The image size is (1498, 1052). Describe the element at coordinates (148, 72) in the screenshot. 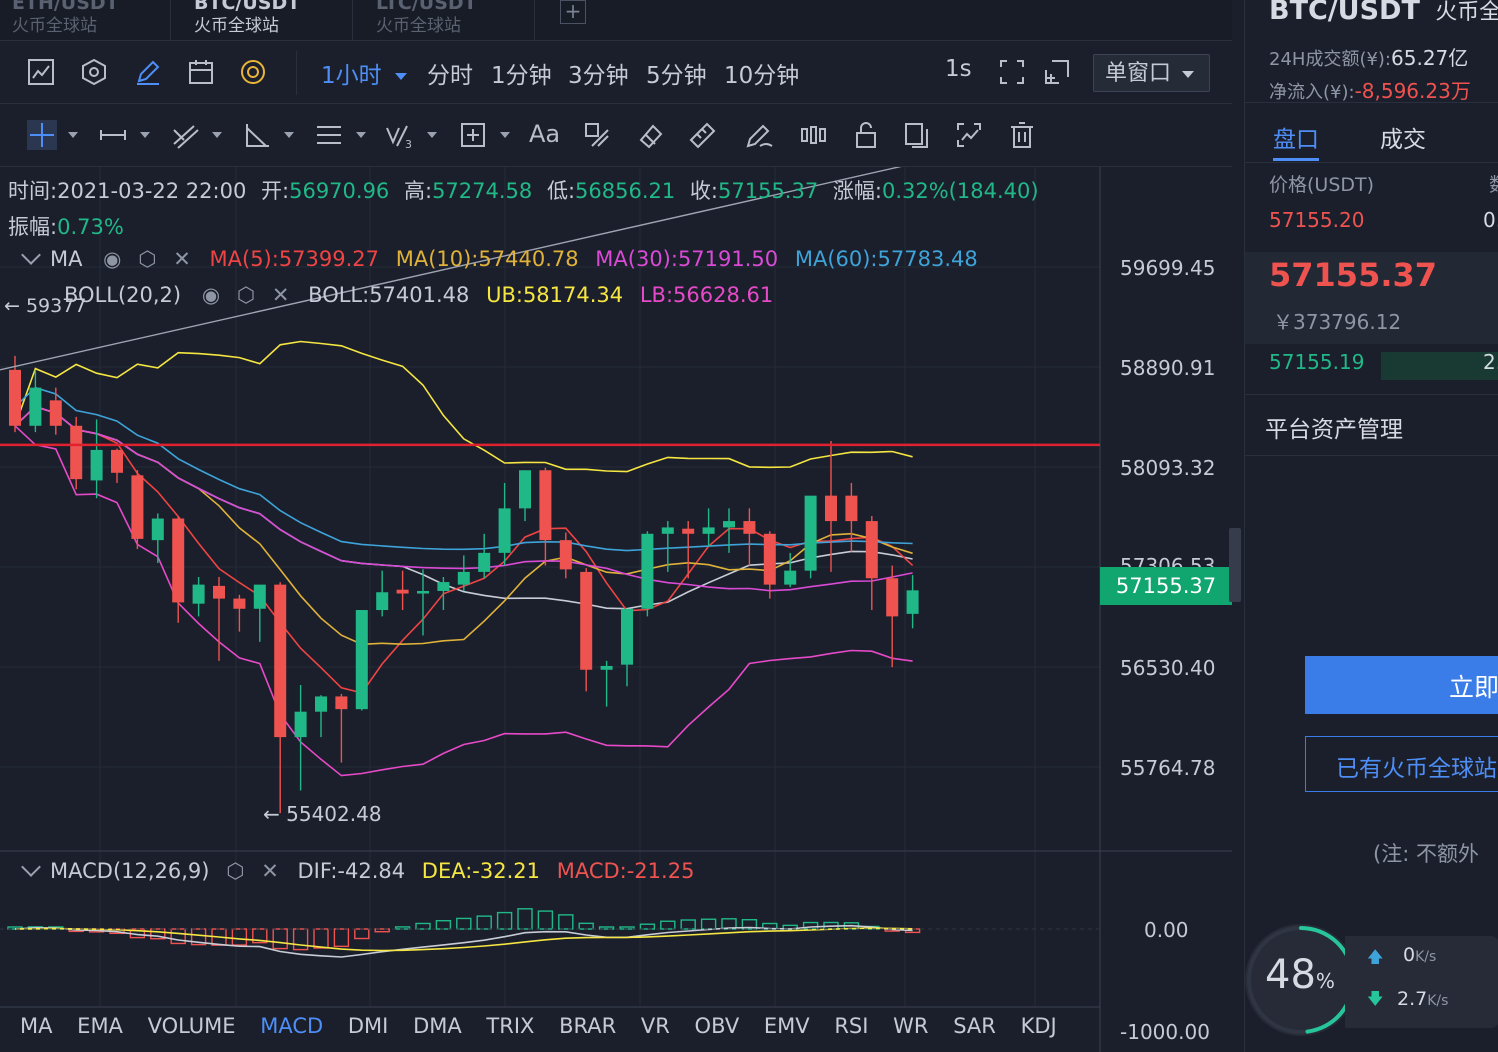

I see `draw-pencil-icon` at that location.